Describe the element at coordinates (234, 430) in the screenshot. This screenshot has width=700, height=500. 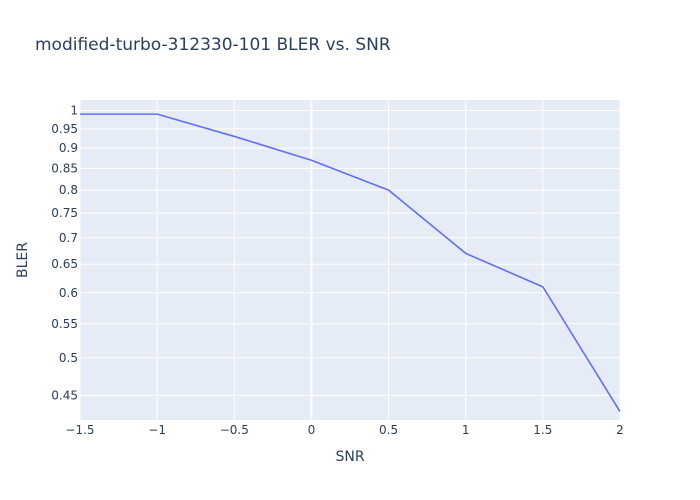
I see `x-tick-label: −0.5` at that location.